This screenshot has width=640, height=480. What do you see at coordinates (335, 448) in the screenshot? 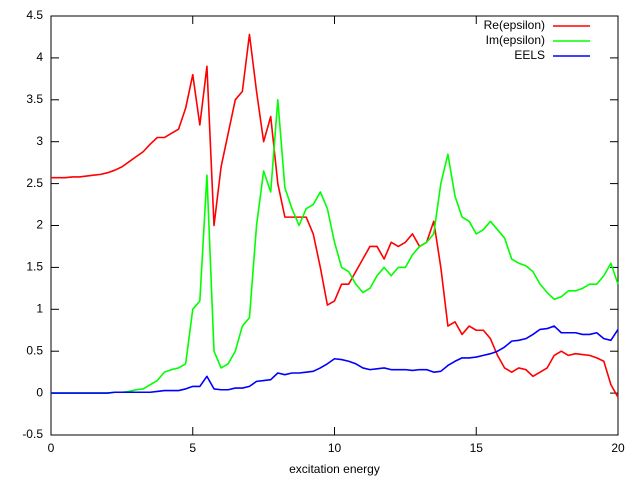
I see `x-tick-label: 10` at bounding box center [335, 448].